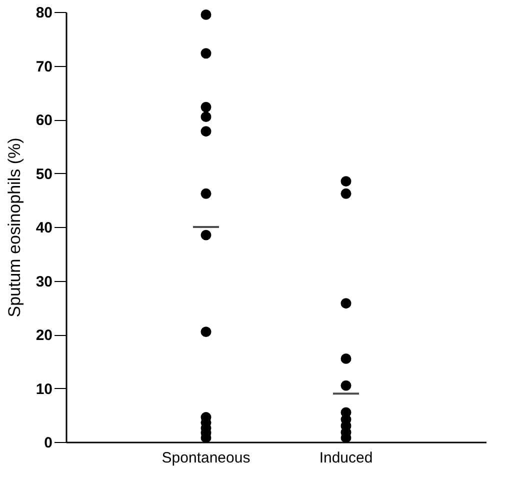 This screenshot has height=480, width=517. Describe the element at coordinates (346, 458) in the screenshot. I see `x-tick-label: Induced` at that location.